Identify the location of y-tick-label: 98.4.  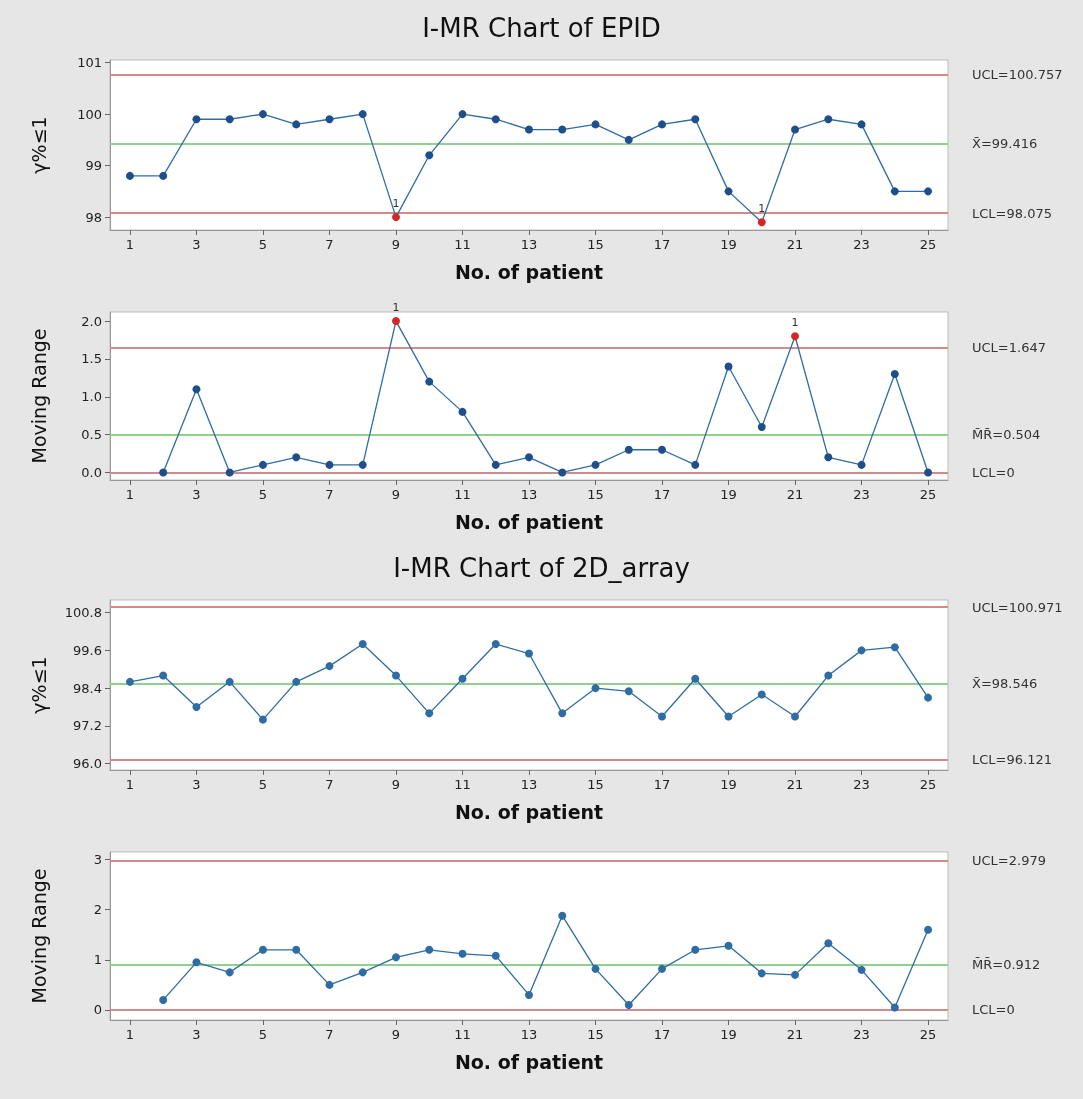
(87, 688).